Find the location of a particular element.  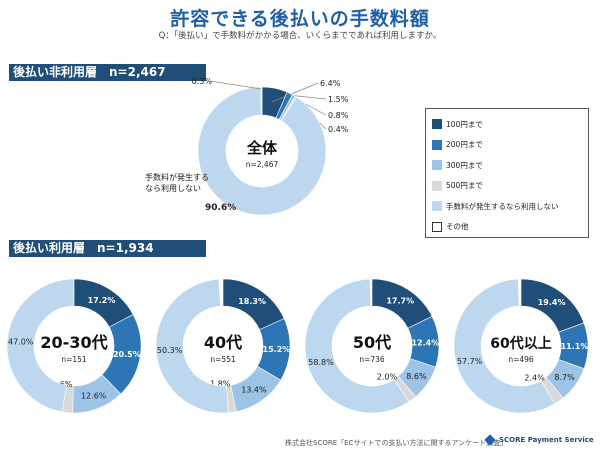

legend-item: 500円まで is located at coordinates (507, 186).